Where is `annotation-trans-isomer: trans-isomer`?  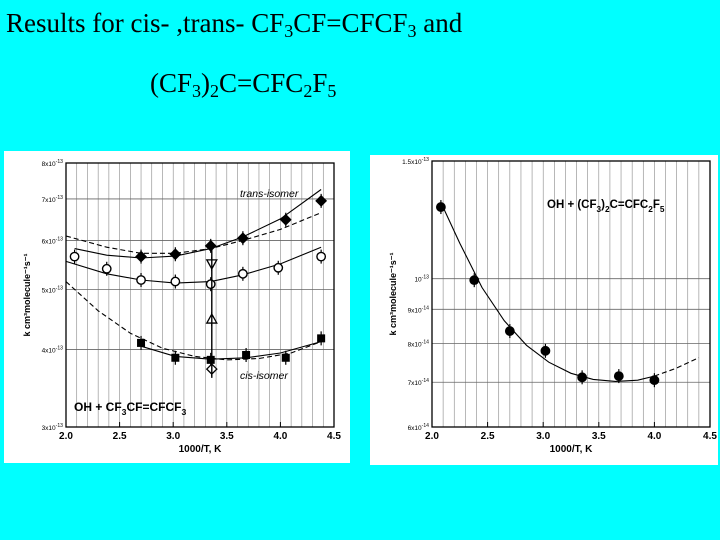
annotation-trans-isomer: trans-isomer is located at coordinates (269, 194).